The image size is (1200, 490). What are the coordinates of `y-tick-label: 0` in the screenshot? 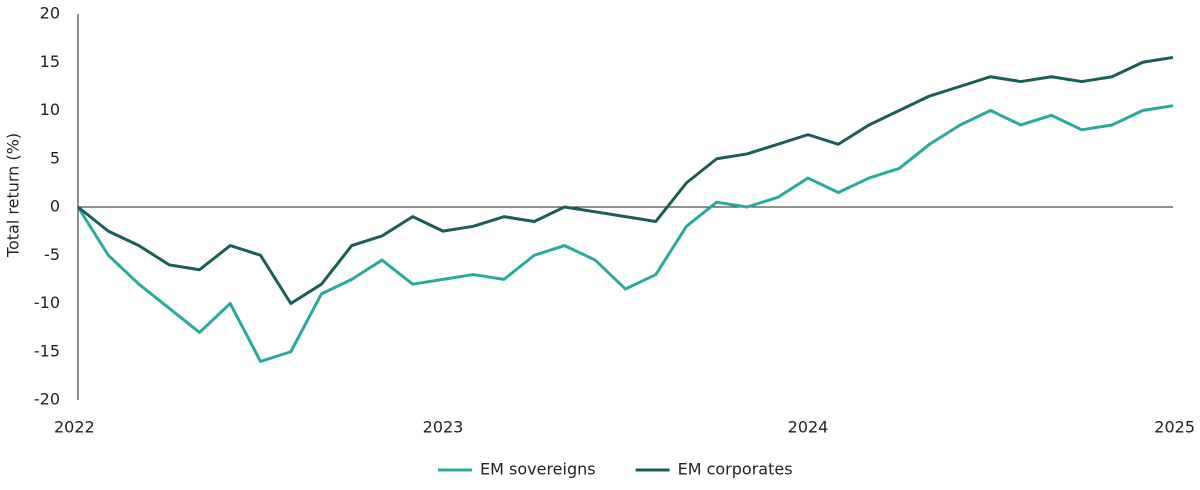 It's located at (55, 206).